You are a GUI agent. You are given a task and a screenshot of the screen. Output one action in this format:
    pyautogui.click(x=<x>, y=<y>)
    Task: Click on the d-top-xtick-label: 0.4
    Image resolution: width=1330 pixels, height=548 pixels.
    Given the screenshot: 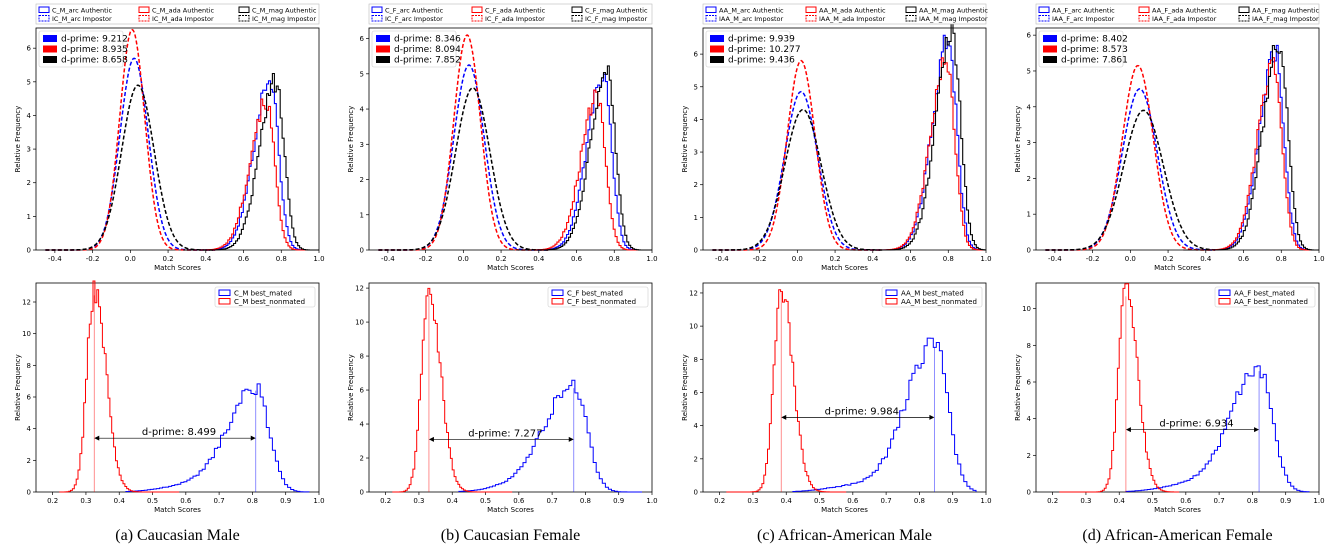 What is the action you would take?
    pyautogui.click(x=1206, y=259)
    